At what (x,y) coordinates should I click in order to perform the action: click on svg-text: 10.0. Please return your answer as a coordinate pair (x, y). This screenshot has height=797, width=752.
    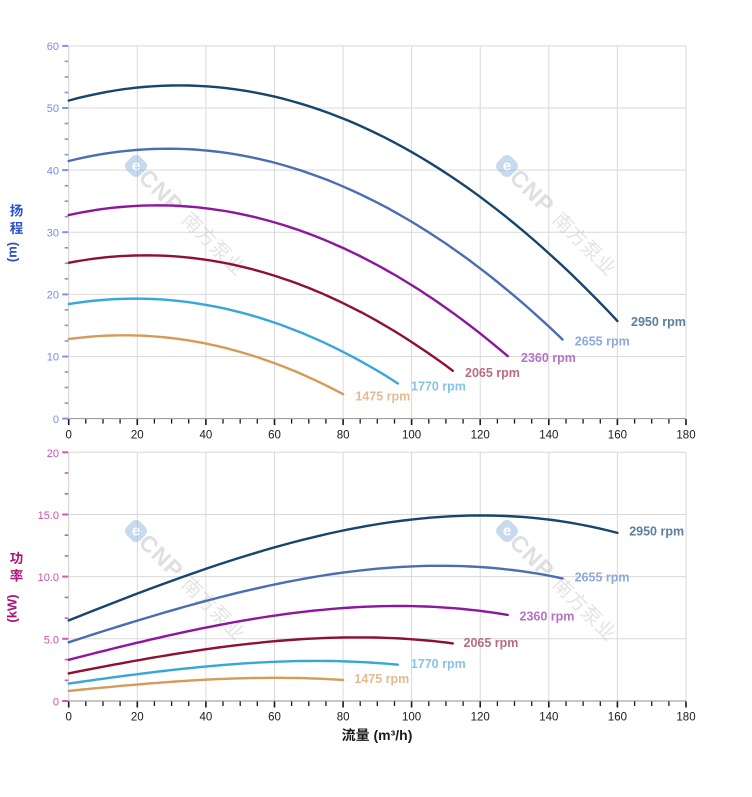
    Looking at the image, I should click on (48, 578).